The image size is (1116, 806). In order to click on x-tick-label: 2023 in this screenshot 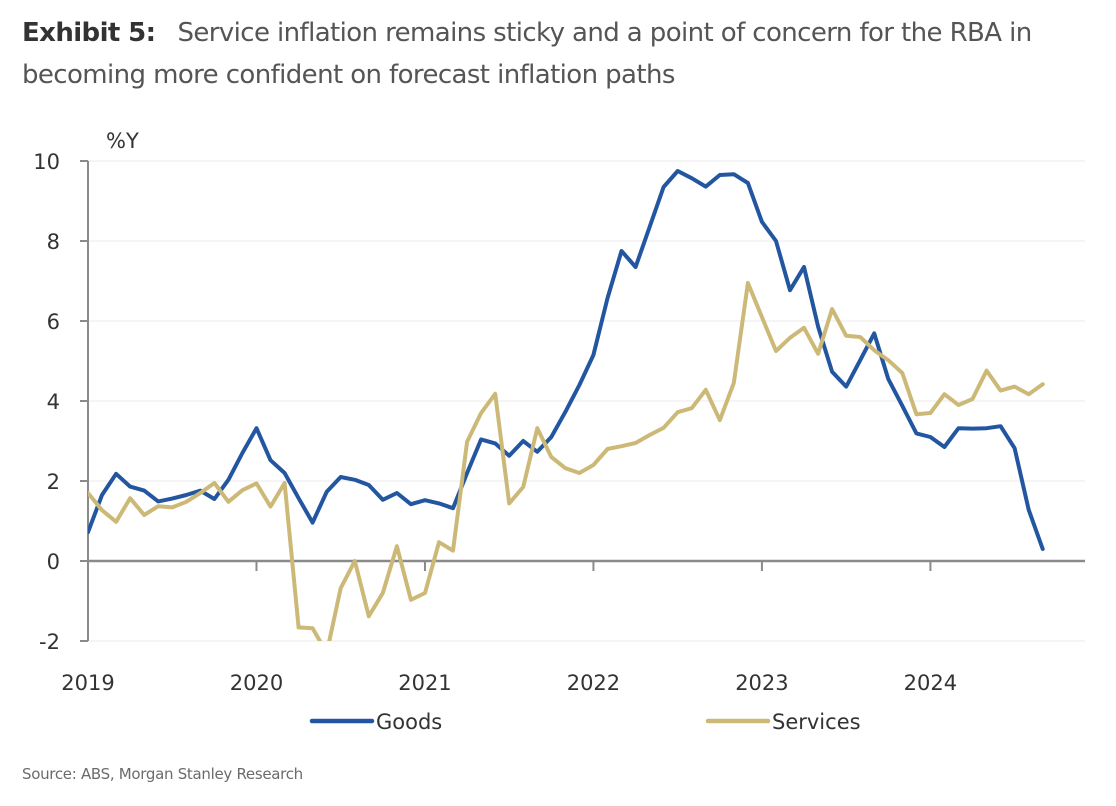, I will do `click(761, 683)`.